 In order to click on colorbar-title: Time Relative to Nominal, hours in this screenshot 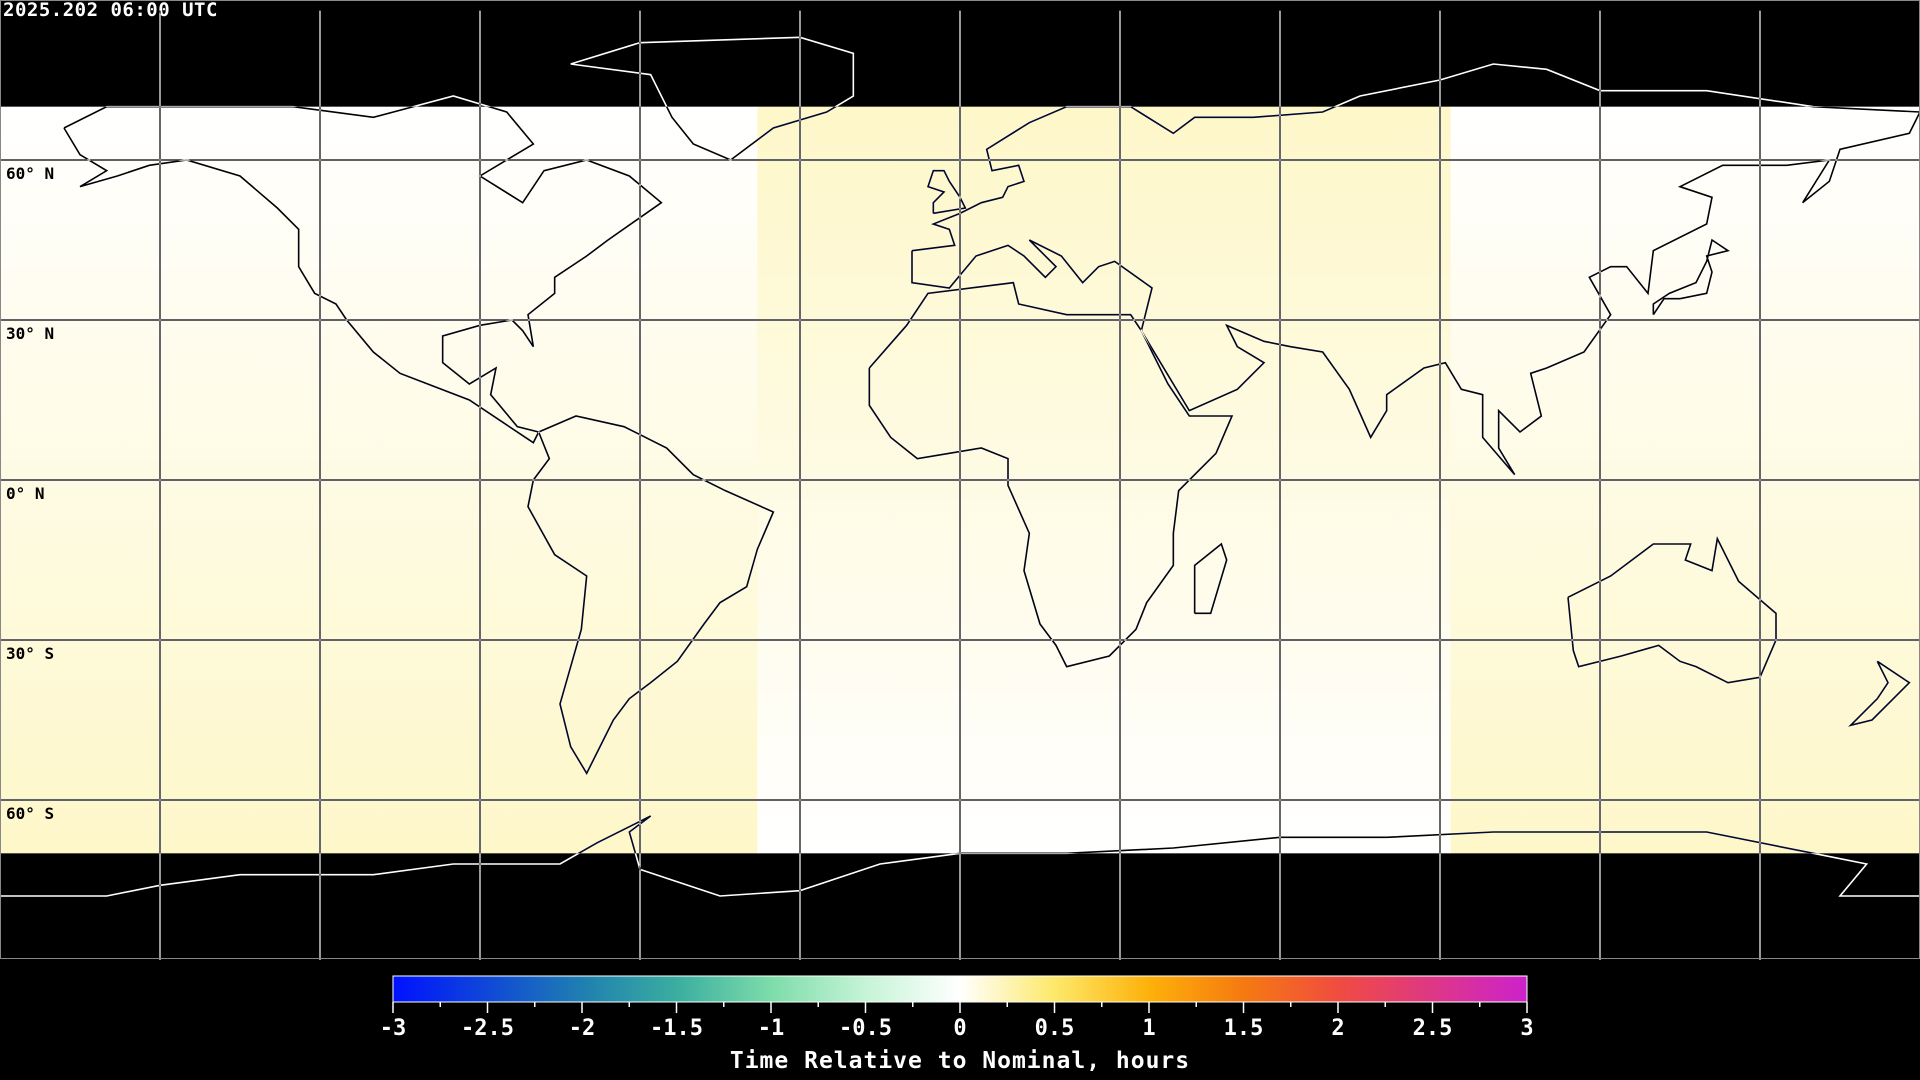, I will do `click(960, 1061)`.